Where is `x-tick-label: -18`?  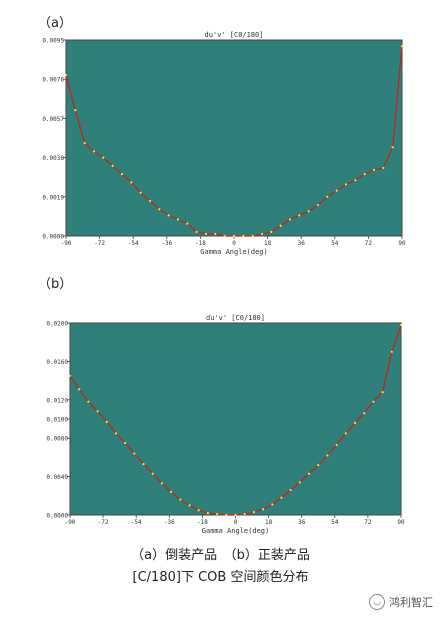
x-tick-label: -18 is located at coordinates (200, 243).